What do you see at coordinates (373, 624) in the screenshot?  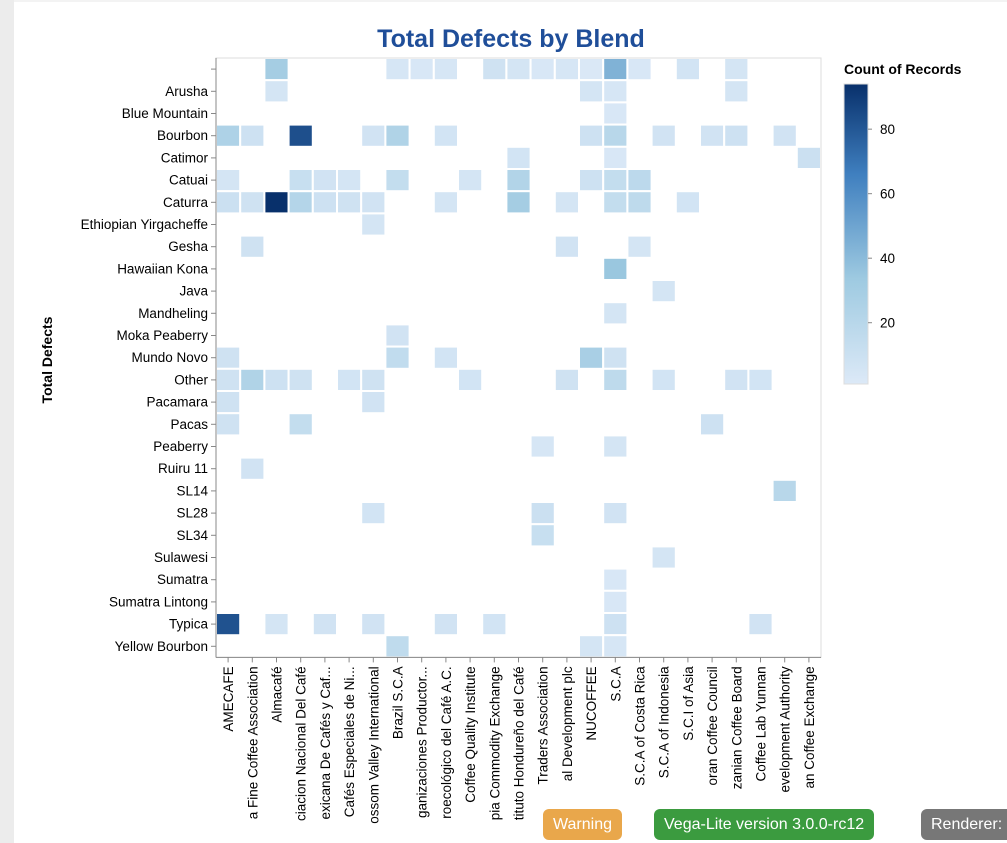 I see `heatmap-cell: Blossom Valley International / Typica: 7` at bounding box center [373, 624].